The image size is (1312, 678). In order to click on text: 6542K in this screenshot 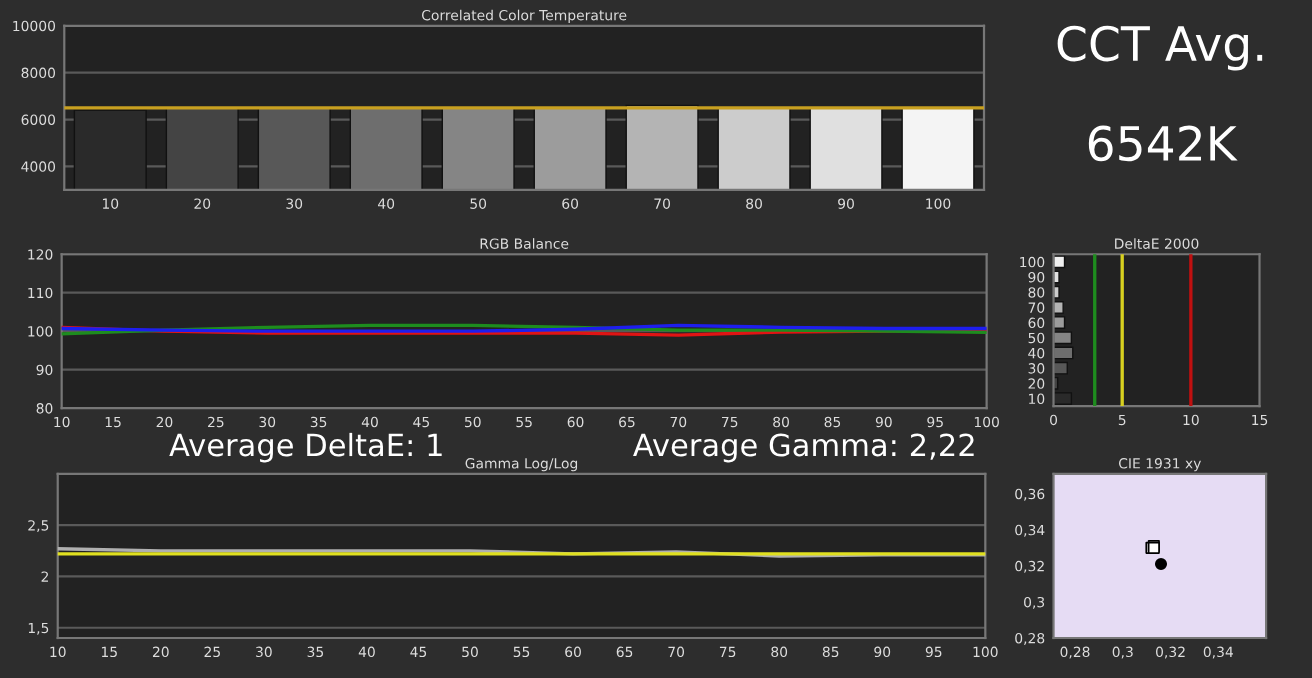, I will do `click(1163, 143)`.